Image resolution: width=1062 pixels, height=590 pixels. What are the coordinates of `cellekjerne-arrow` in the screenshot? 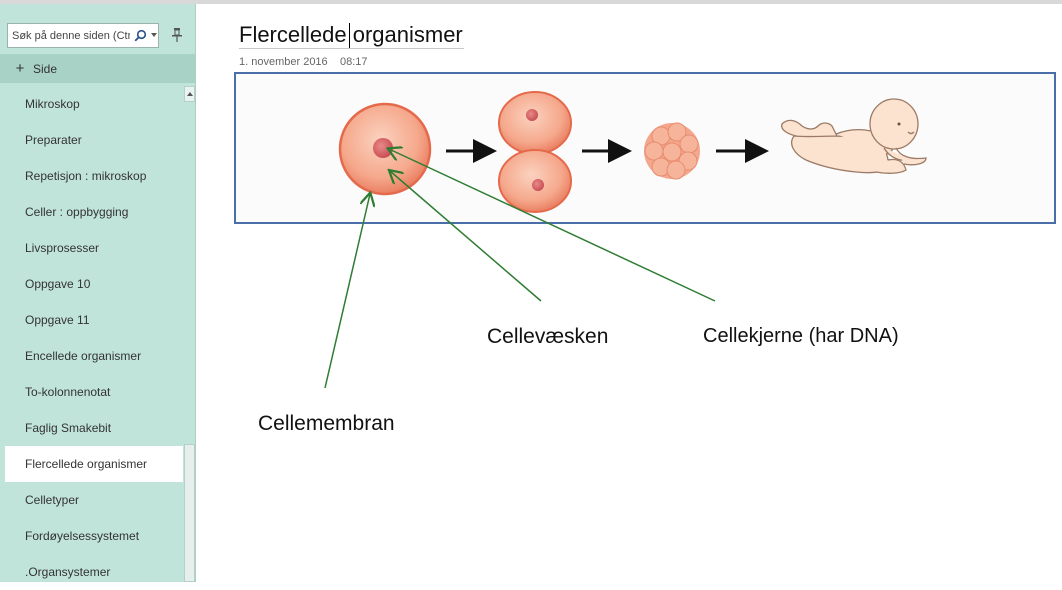 It's located at (552, 225).